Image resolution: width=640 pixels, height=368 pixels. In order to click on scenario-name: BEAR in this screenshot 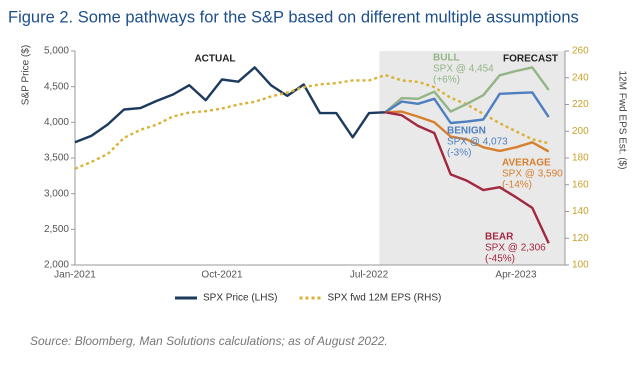, I will do `click(499, 237)`.